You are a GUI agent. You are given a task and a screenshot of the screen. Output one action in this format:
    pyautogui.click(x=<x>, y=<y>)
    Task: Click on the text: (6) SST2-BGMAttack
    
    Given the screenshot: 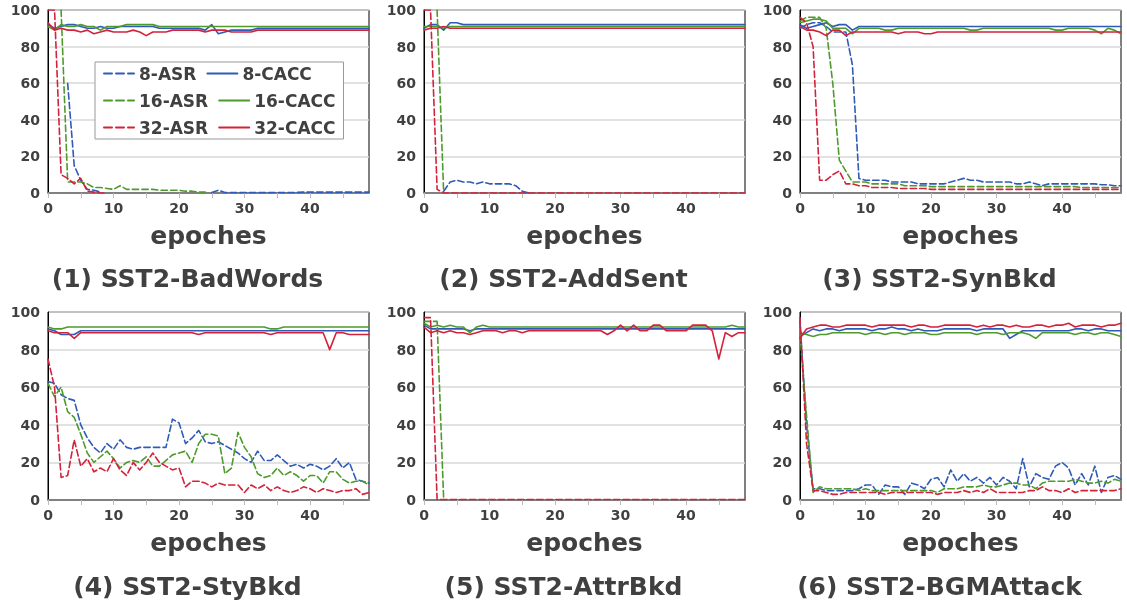 What is the action you would take?
    pyautogui.click(x=940, y=586)
    